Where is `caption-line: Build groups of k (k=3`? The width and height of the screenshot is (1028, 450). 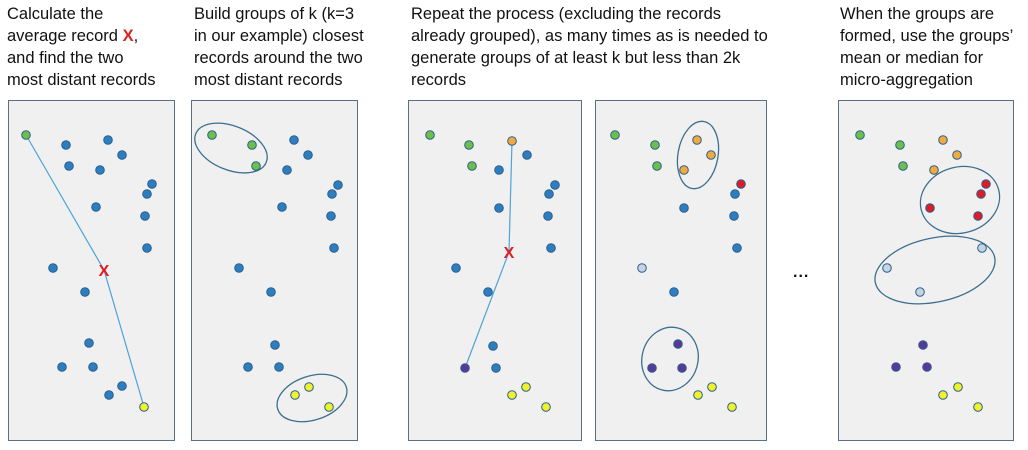 caption-line: Build groups of k (k=3 is located at coordinates (274, 14).